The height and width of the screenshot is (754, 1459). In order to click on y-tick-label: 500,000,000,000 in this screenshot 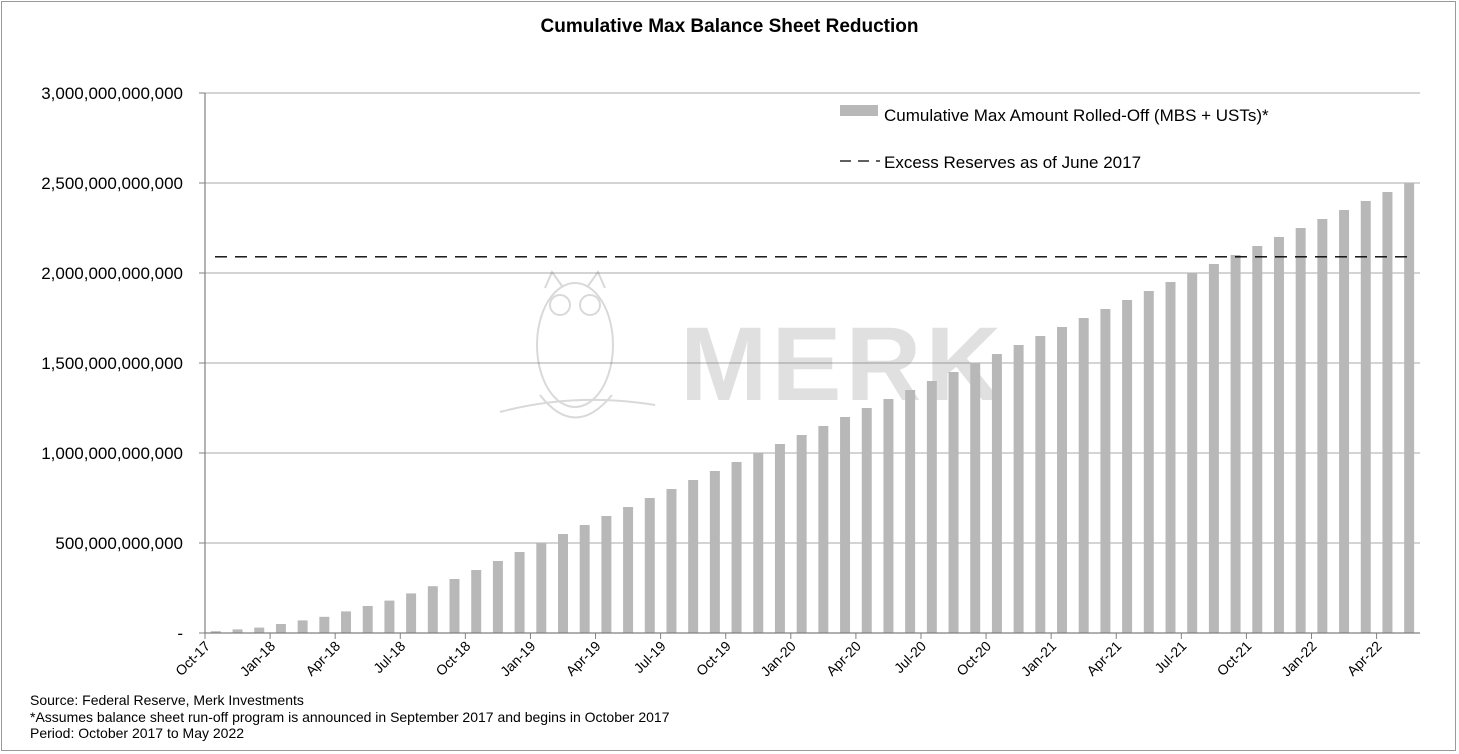, I will do `click(119, 543)`.